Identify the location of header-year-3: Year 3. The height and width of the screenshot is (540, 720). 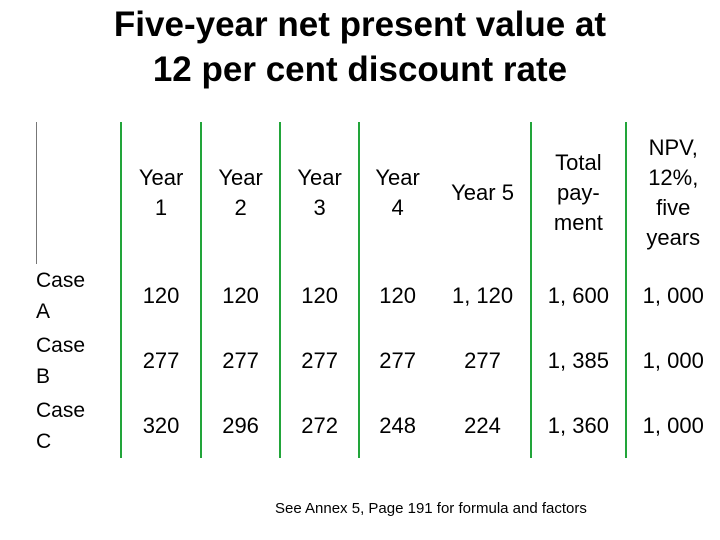
(319, 192).